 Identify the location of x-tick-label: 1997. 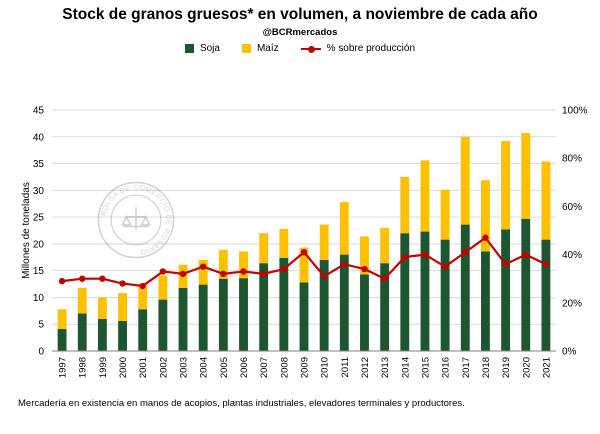
(63, 367).